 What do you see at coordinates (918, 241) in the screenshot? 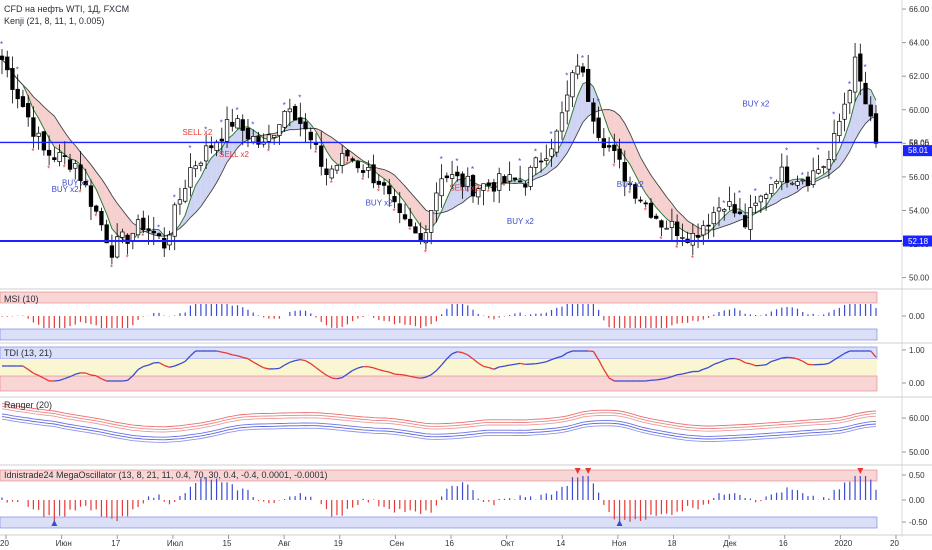
I see `support-price-label: 52.18` at bounding box center [918, 241].